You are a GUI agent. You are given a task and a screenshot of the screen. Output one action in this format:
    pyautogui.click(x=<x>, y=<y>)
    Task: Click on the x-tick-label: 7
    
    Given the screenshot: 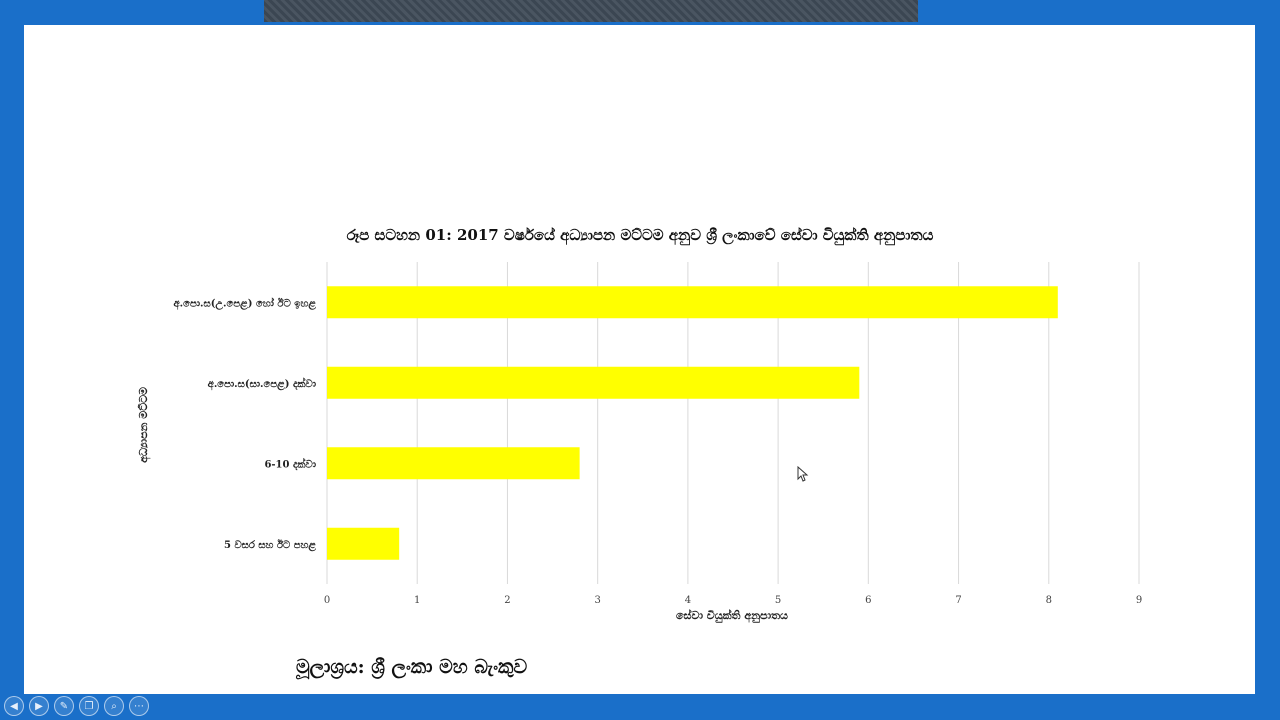 What is the action you would take?
    pyautogui.click(x=958, y=600)
    